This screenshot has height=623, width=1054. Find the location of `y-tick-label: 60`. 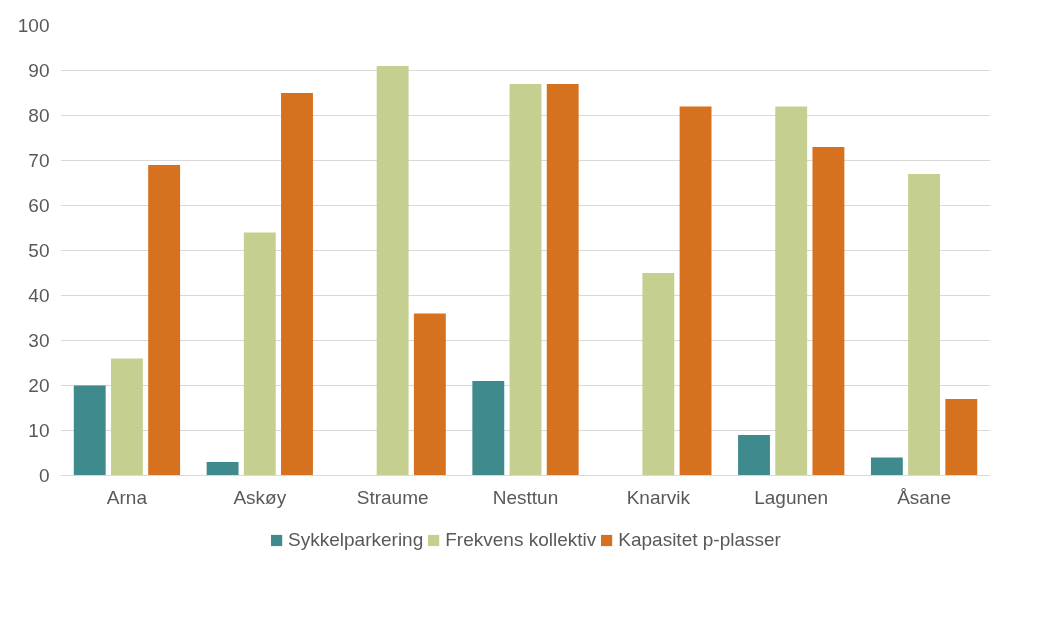

y-tick-label: 60 is located at coordinates (39, 205).